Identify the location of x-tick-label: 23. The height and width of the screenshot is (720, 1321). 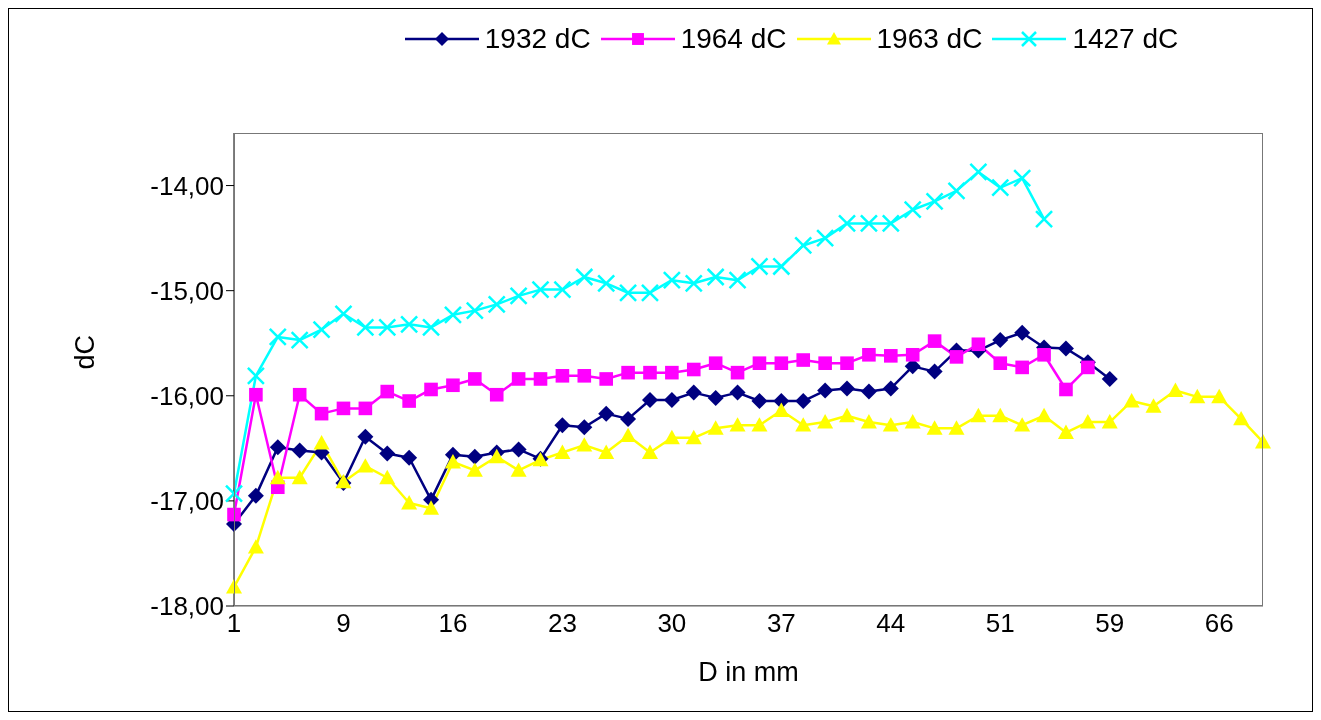
(562, 623).